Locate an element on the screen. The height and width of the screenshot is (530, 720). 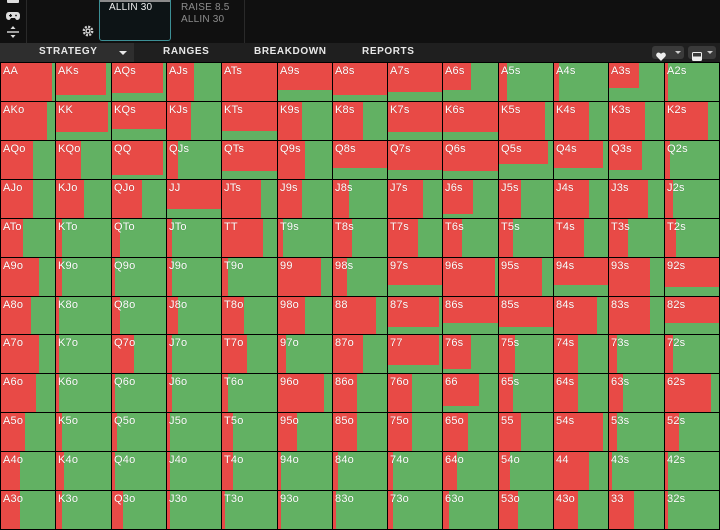
hand-cell: 83s is located at coordinates (636, 315).